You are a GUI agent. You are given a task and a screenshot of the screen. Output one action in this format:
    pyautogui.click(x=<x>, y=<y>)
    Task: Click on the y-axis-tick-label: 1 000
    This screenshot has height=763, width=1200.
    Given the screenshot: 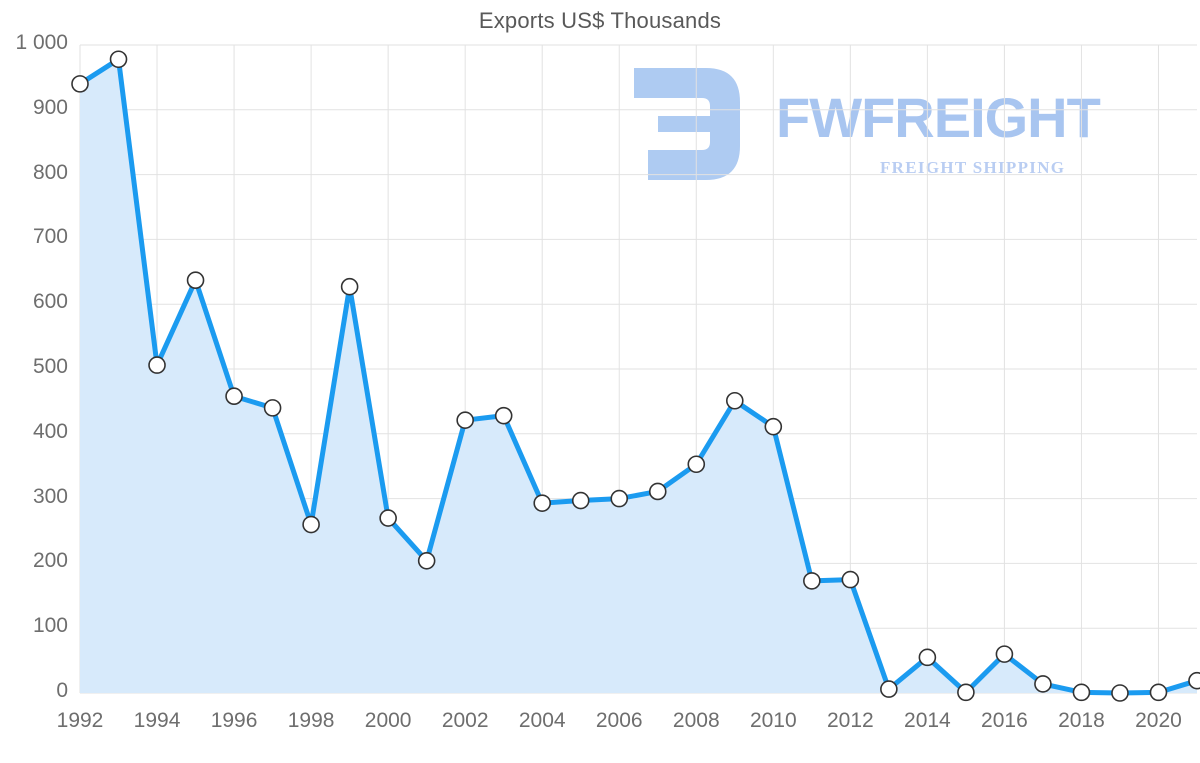 What is the action you would take?
    pyautogui.click(x=41, y=42)
    